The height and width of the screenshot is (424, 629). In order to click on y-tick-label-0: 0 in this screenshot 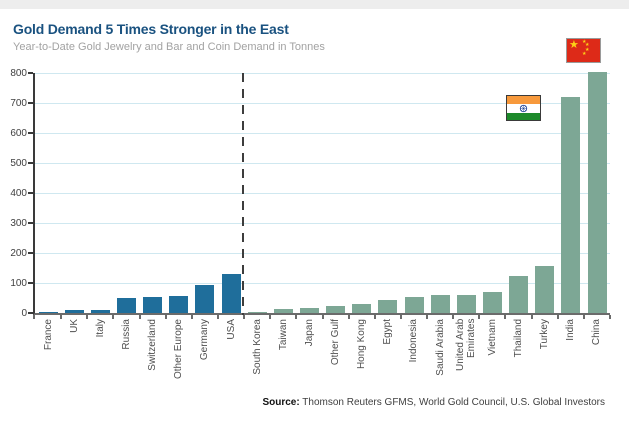, I will do `click(24, 313)`.